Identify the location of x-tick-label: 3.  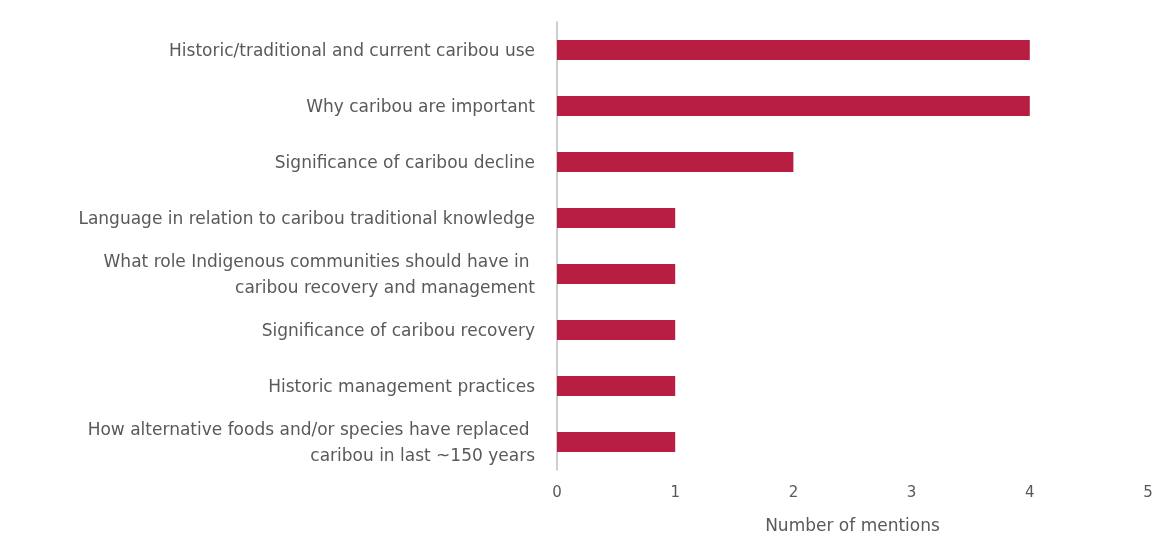
(911, 491).